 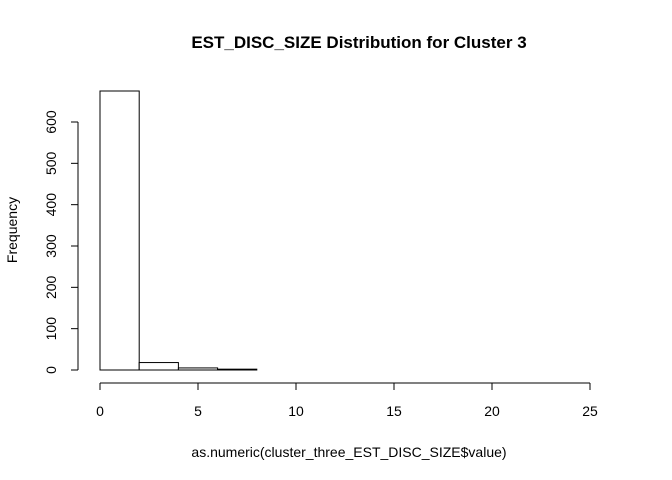 I want to click on y-axis: 0 100 200 300 400 500 600, so click(x=61, y=242).